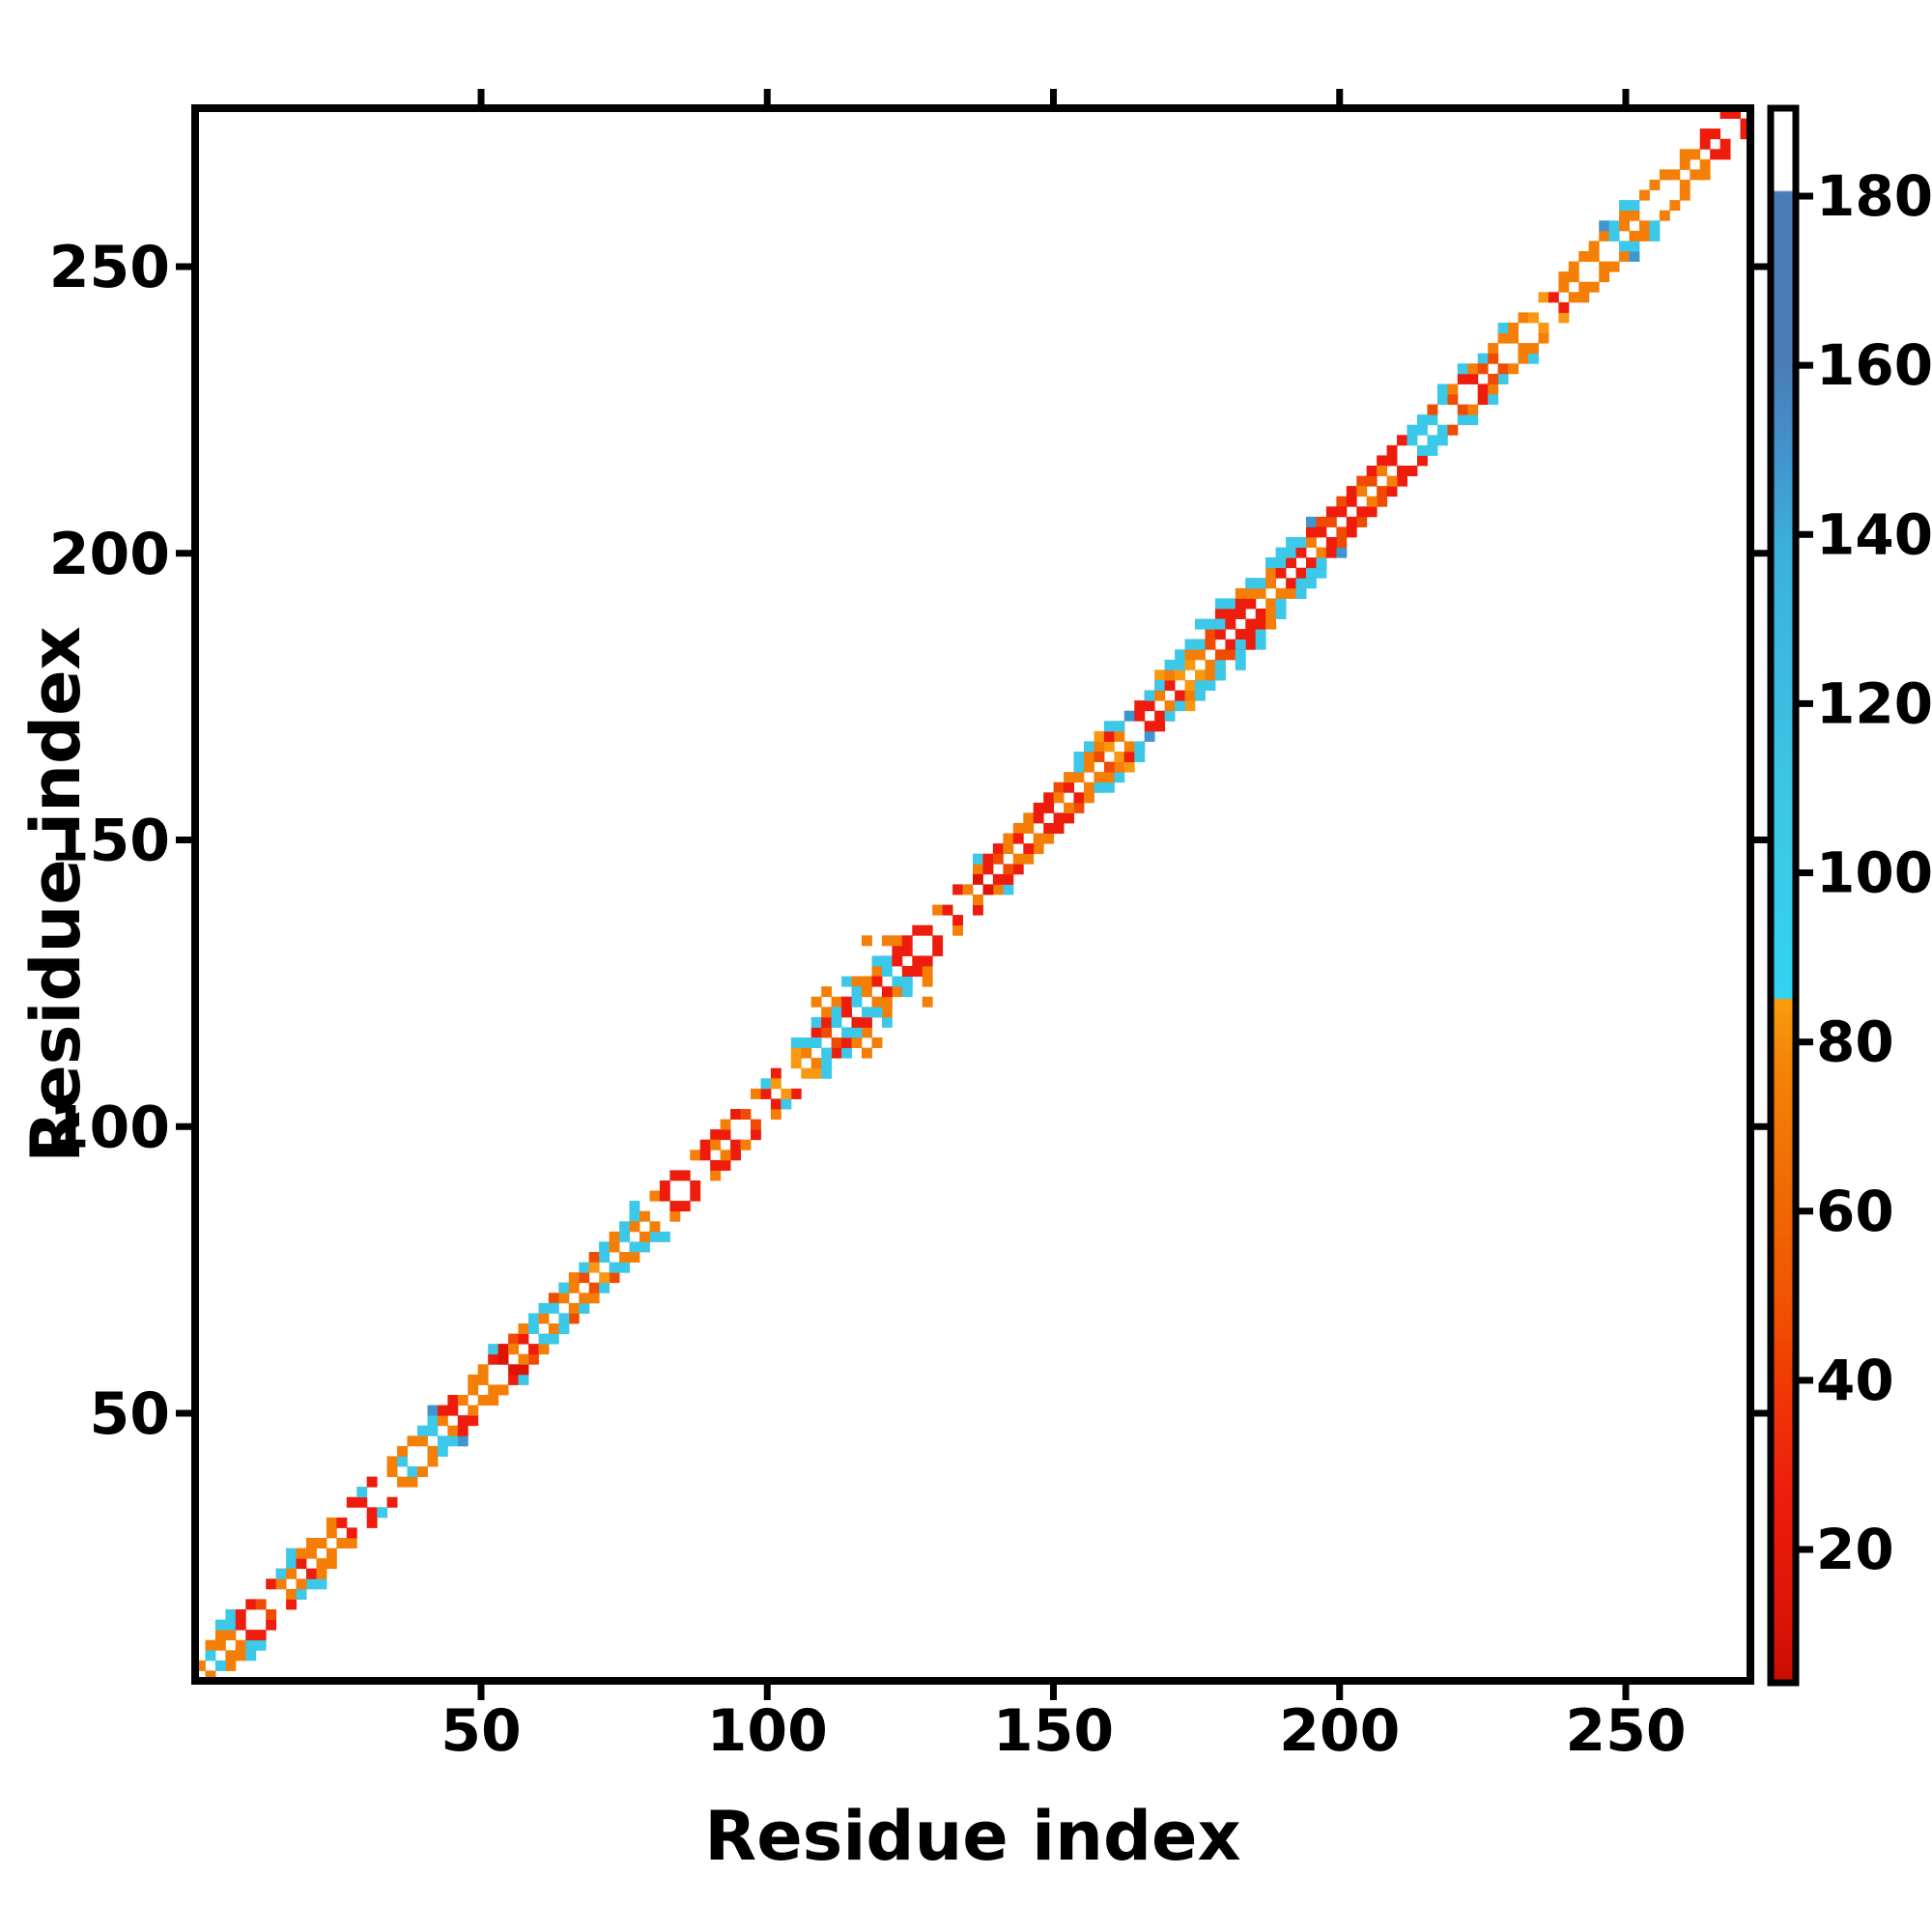 This screenshot has width=1932, height=1932. Describe the element at coordinates (1855, 1549) in the screenshot. I see `colorbar-tick-label-20: 20` at that location.